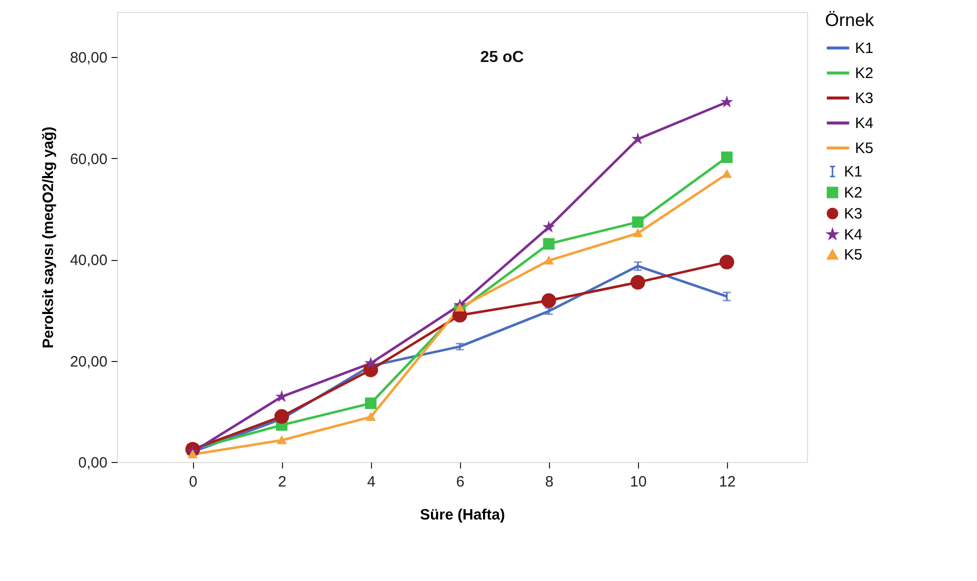  What do you see at coordinates (638, 482) in the screenshot?
I see `x-tick-label: 10` at bounding box center [638, 482].